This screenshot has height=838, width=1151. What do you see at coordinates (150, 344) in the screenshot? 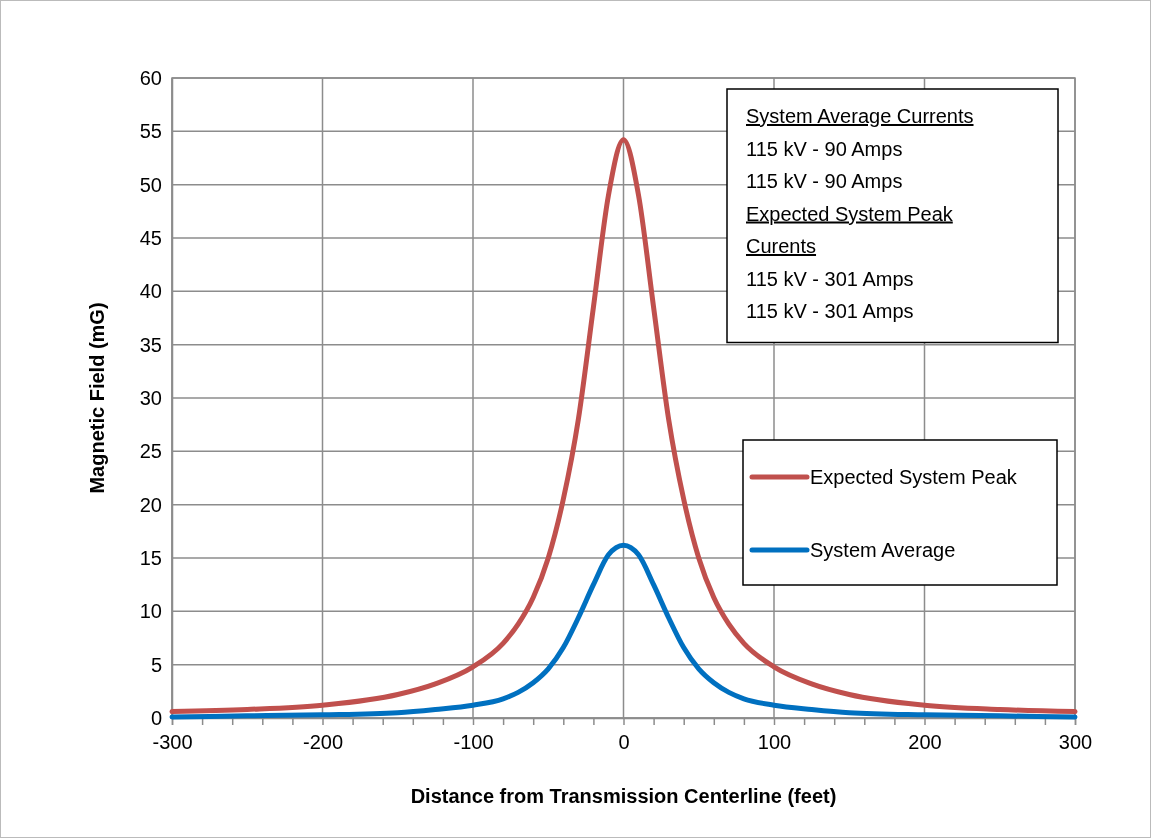
I see `y-tick-label: 35` at bounding box center [150, 344].